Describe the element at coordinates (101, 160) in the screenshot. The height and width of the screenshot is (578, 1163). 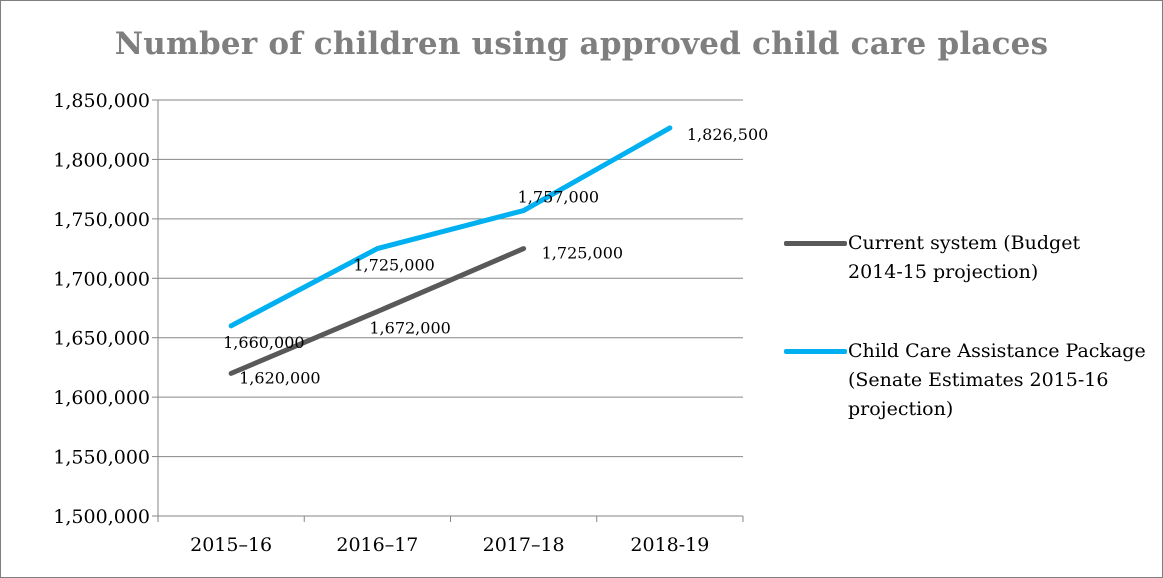
I see `y-tick-label: 1,800,000` at that location.